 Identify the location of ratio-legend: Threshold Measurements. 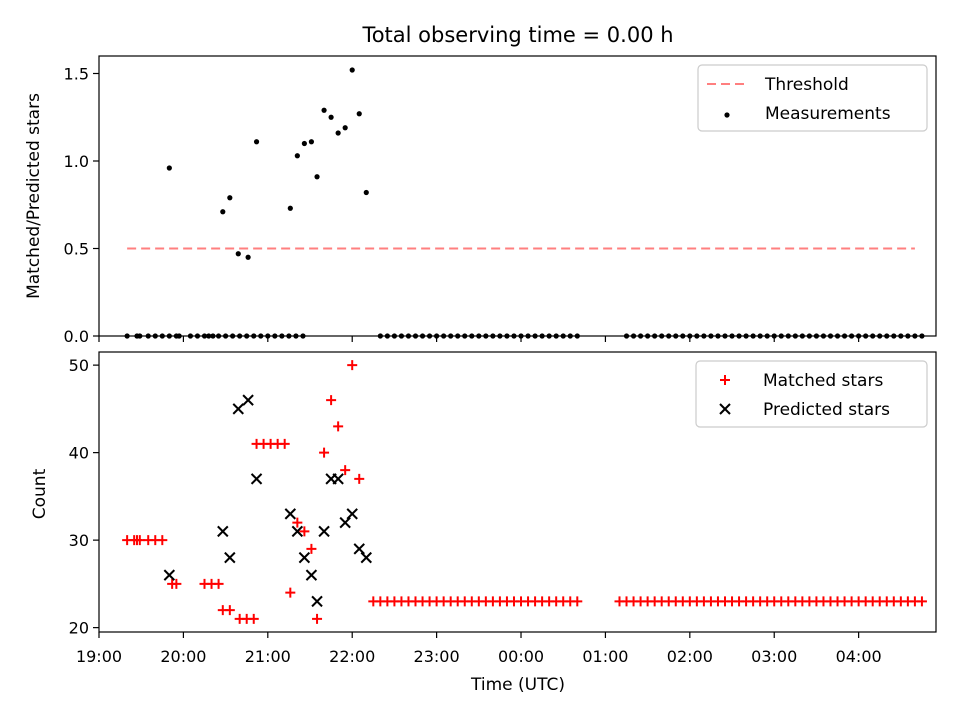
(812, 98).